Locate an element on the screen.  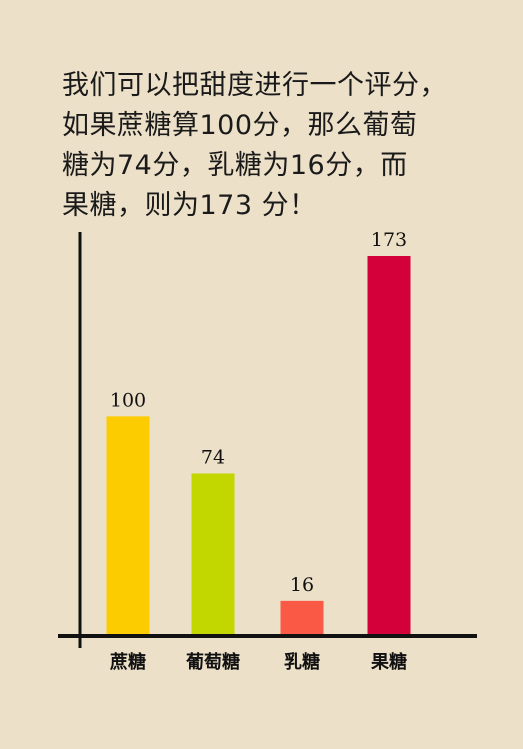
data-label-1: 100 is located at coordinates (128, 400).